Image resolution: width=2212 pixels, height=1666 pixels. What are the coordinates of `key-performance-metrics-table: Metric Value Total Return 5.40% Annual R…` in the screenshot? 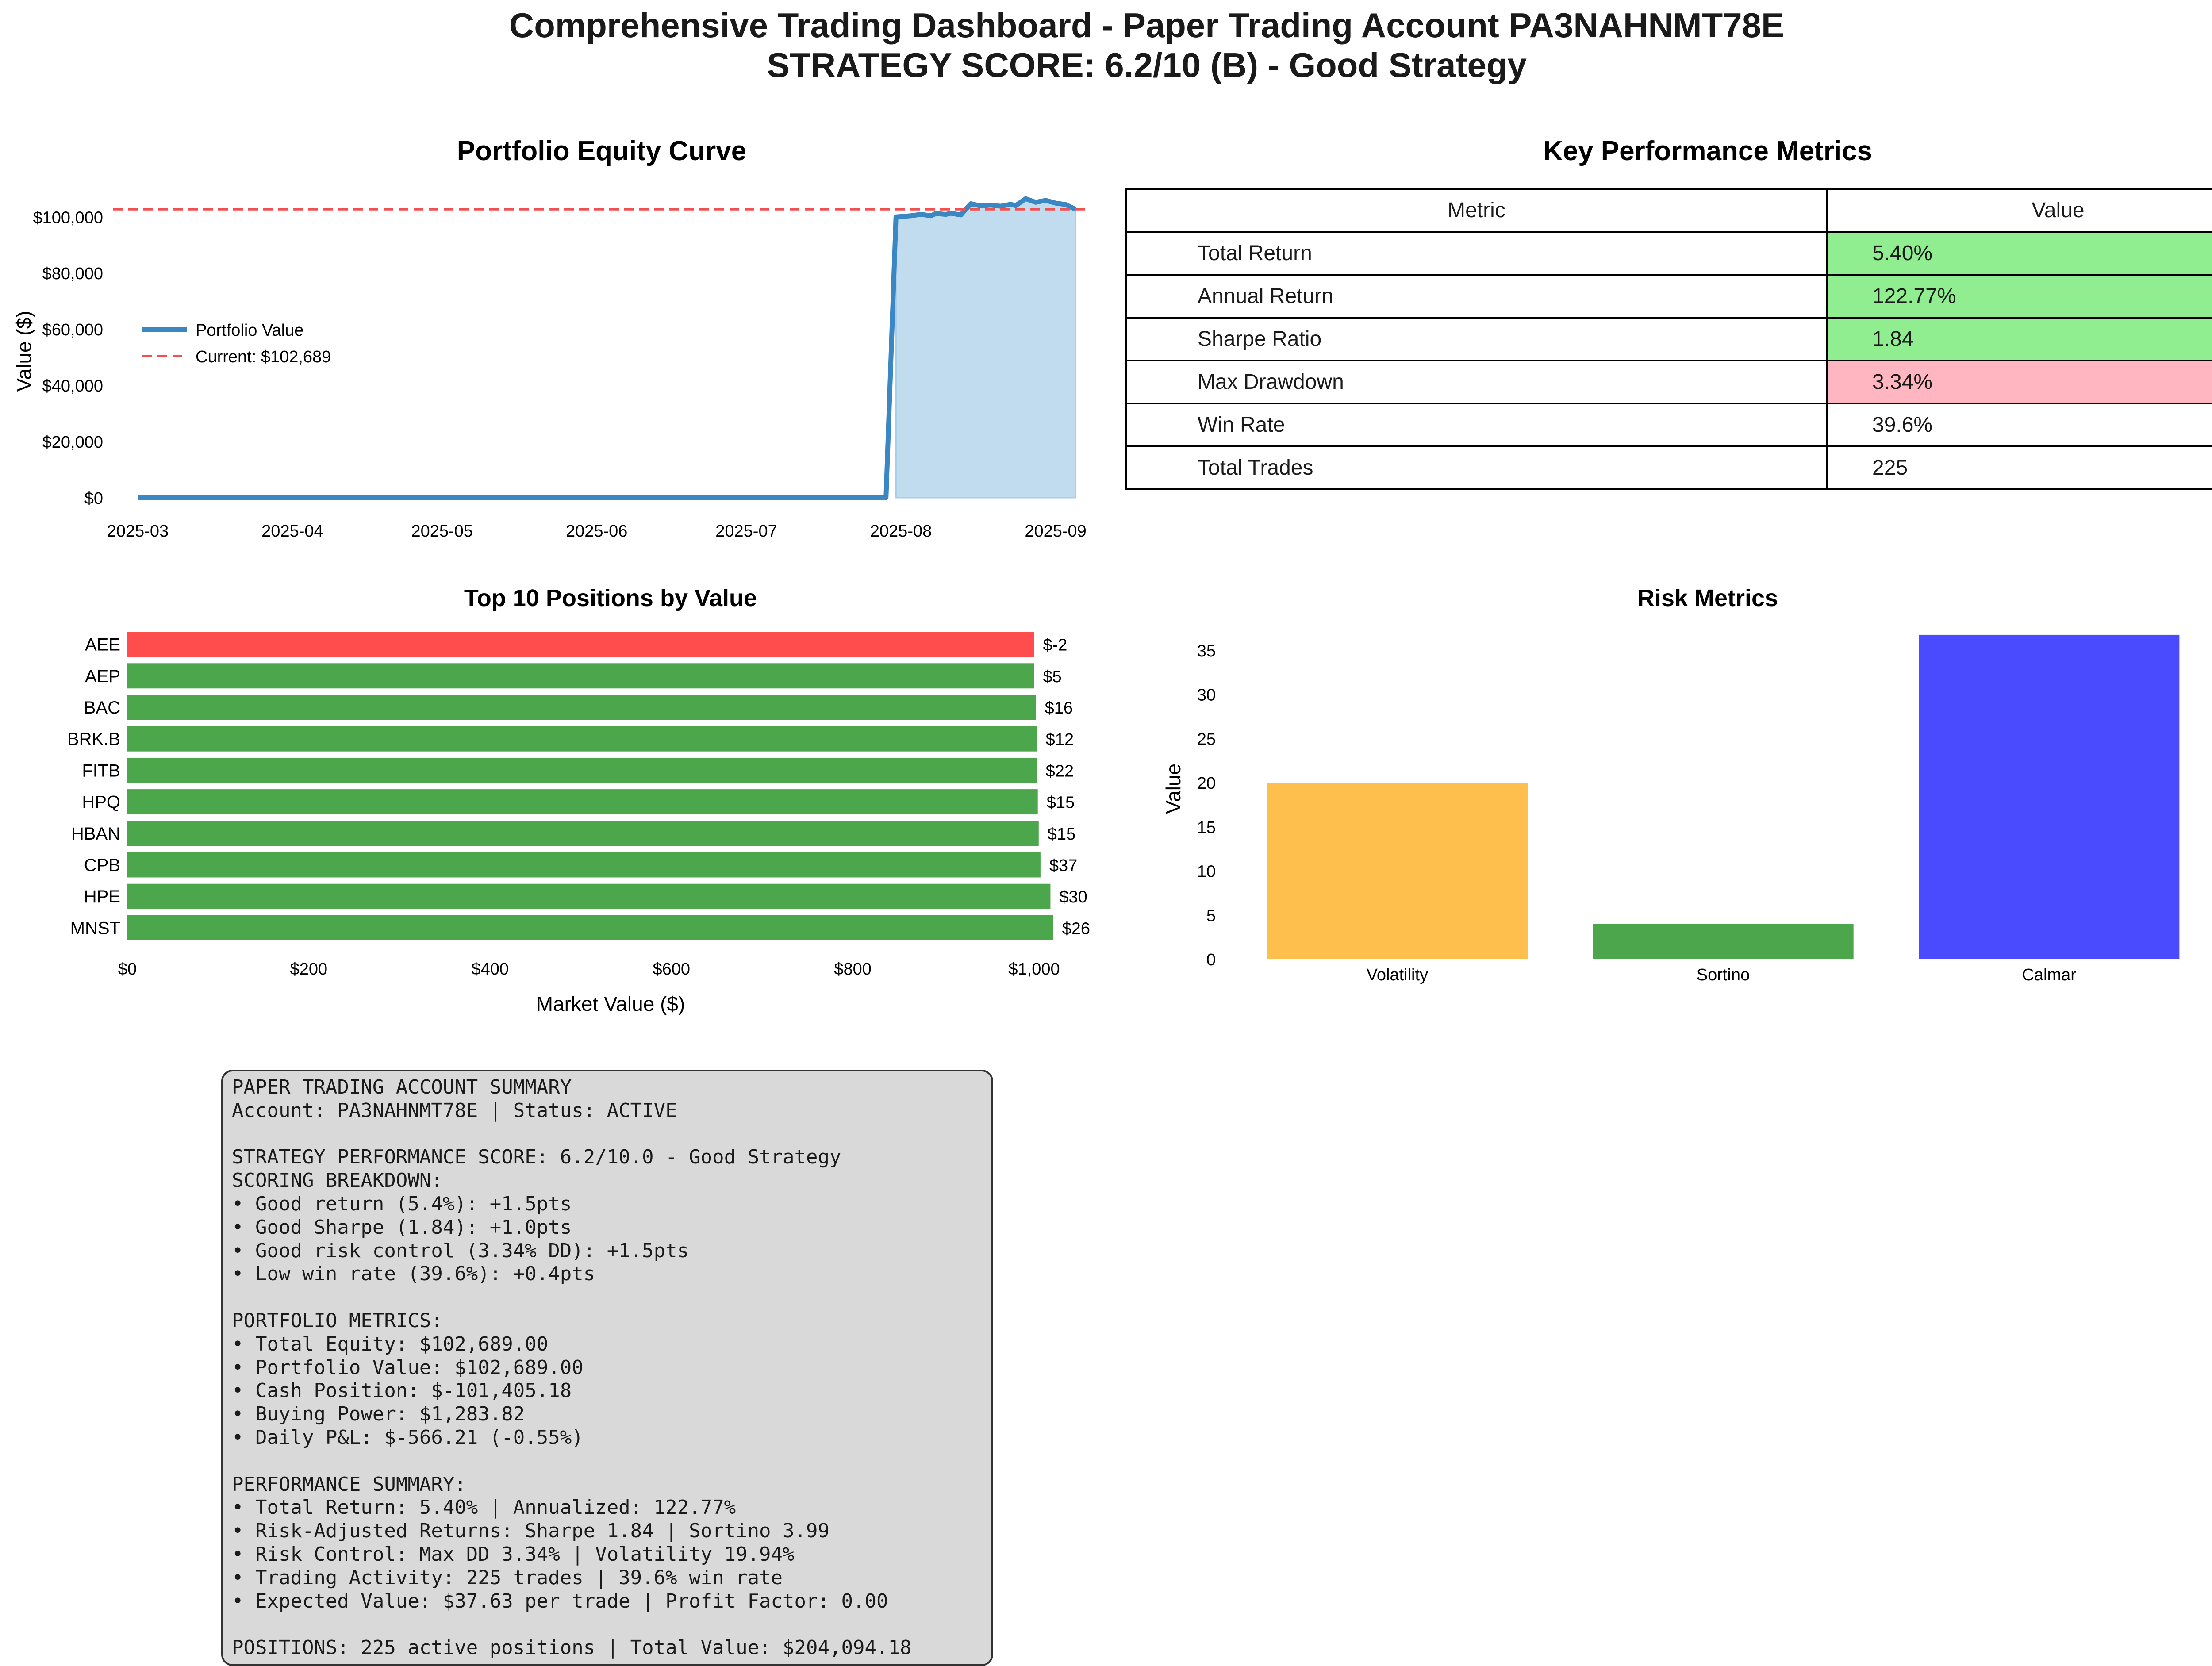 It's located at (1669, 339).